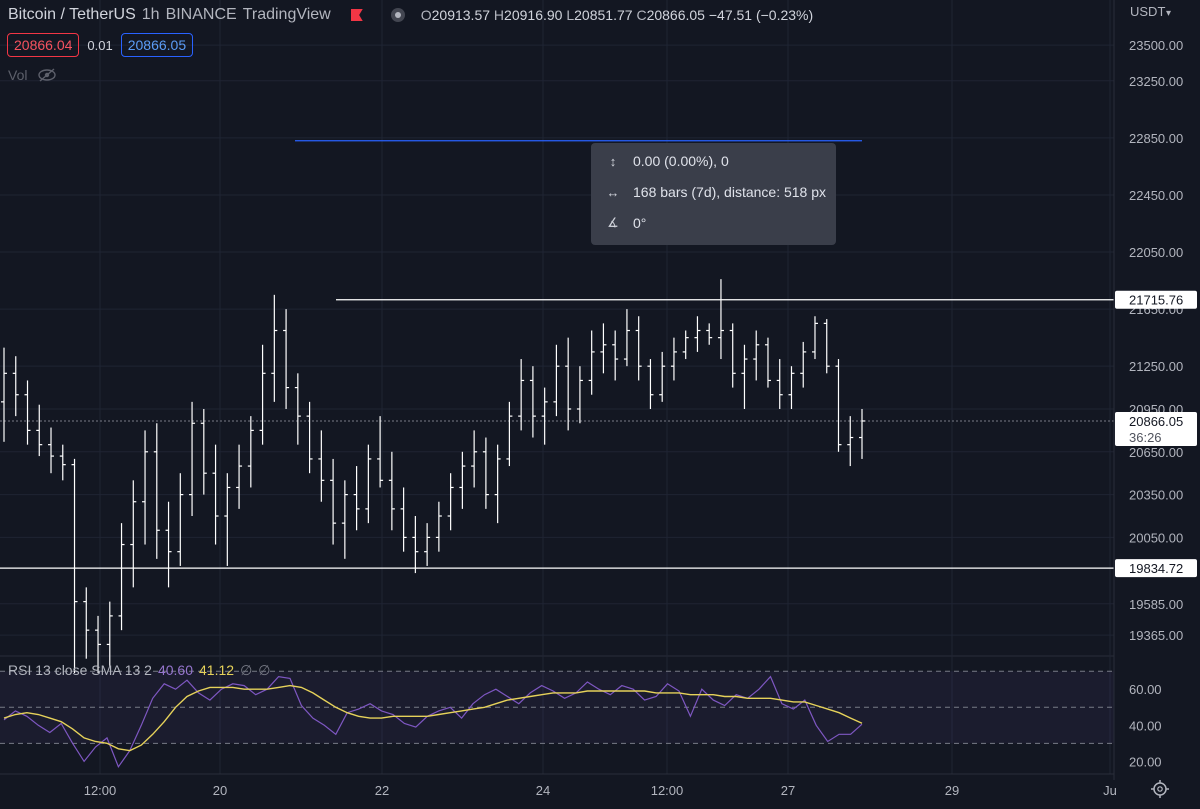  What do you see at coordinates (1145, 689) in the screenshot?
I see `rsi-tick-label: 60.00` at bounding box center [1145, 689].